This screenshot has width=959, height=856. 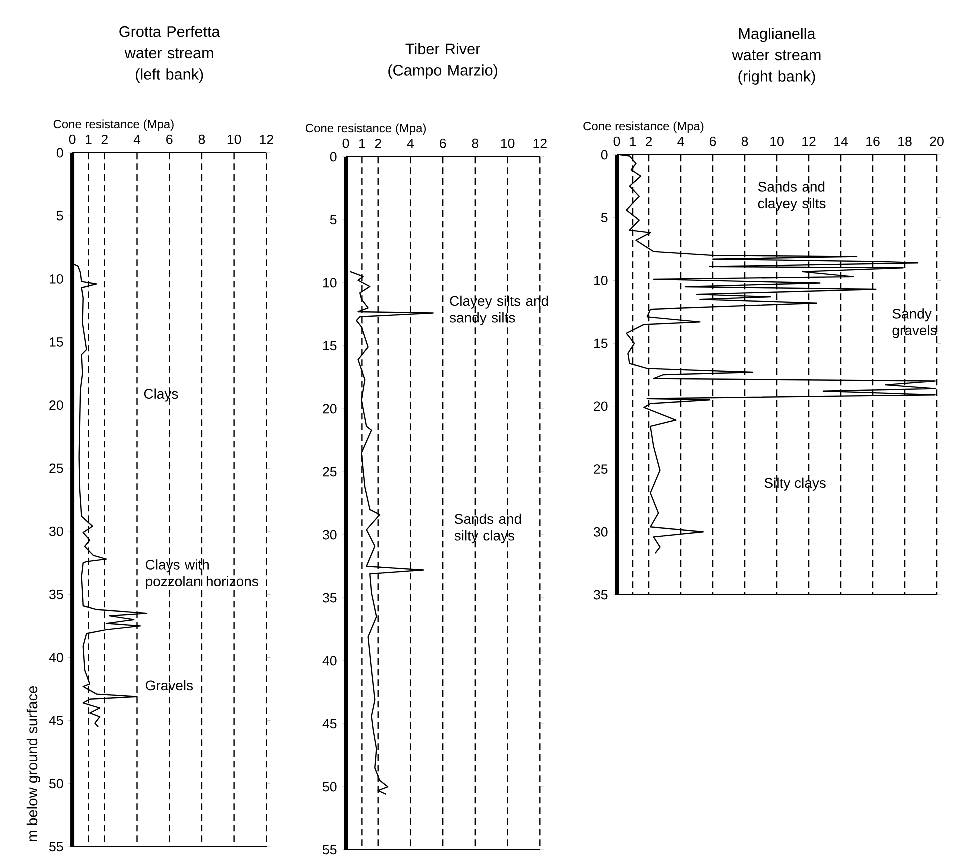 What do you see at coordinates (33, 764) in the screenshot?
I see `y-axis-title: m below ground surface` at bounding box center [33, 764].